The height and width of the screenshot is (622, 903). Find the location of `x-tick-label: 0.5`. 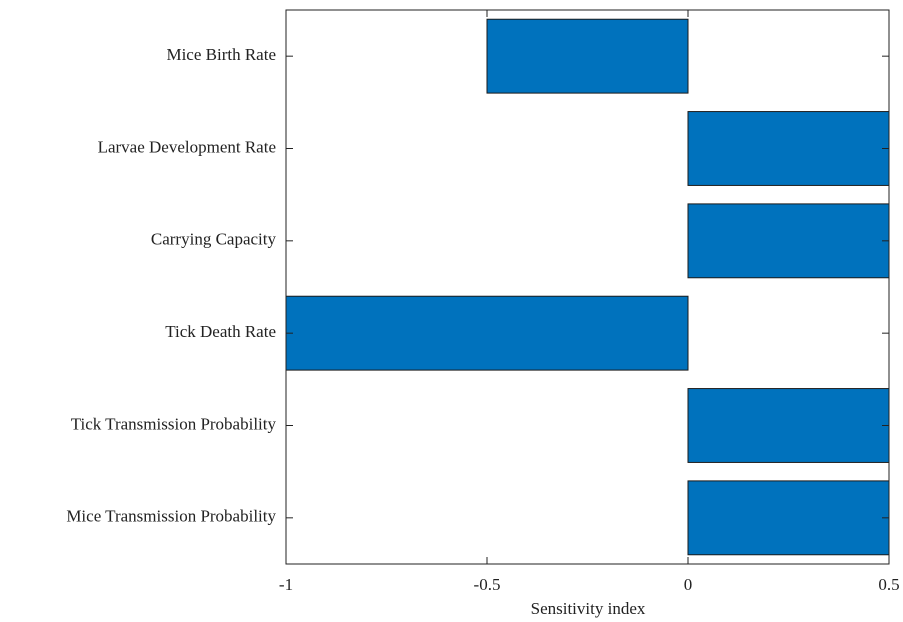

x-tick-label: 0.5 is located at coordinates (888, 584).